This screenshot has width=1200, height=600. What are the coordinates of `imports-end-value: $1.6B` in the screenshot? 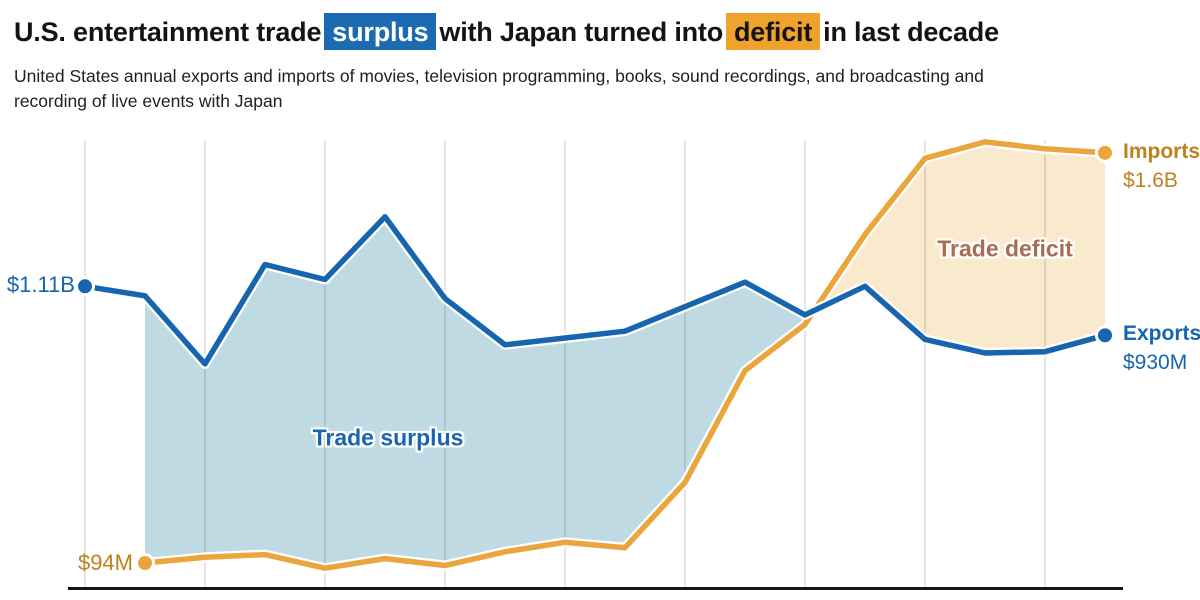 It's located at (1150, 180).